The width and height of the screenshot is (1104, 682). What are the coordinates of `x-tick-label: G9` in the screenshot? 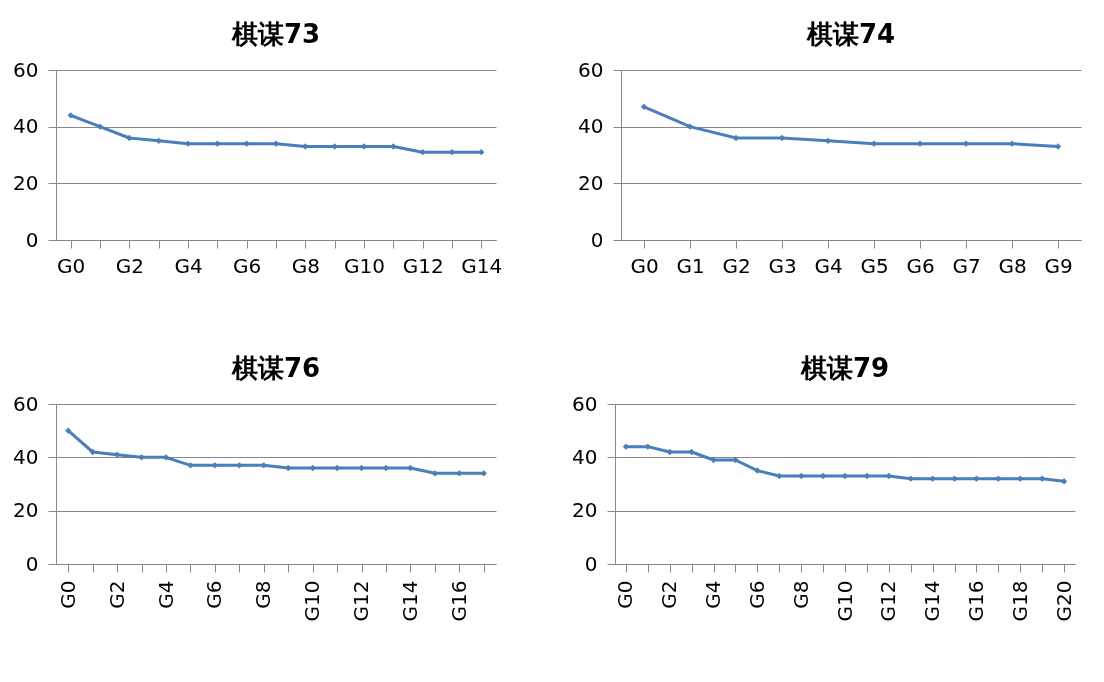 It's located at (1058, 265).